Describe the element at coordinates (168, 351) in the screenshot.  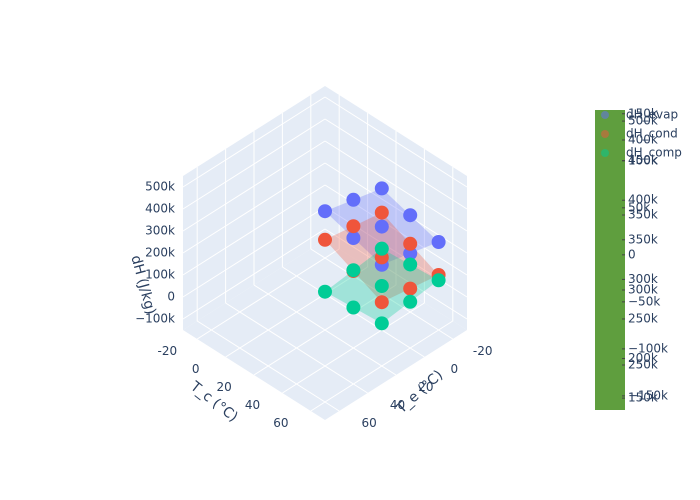
I see `y-tick-label: -20` at that location.